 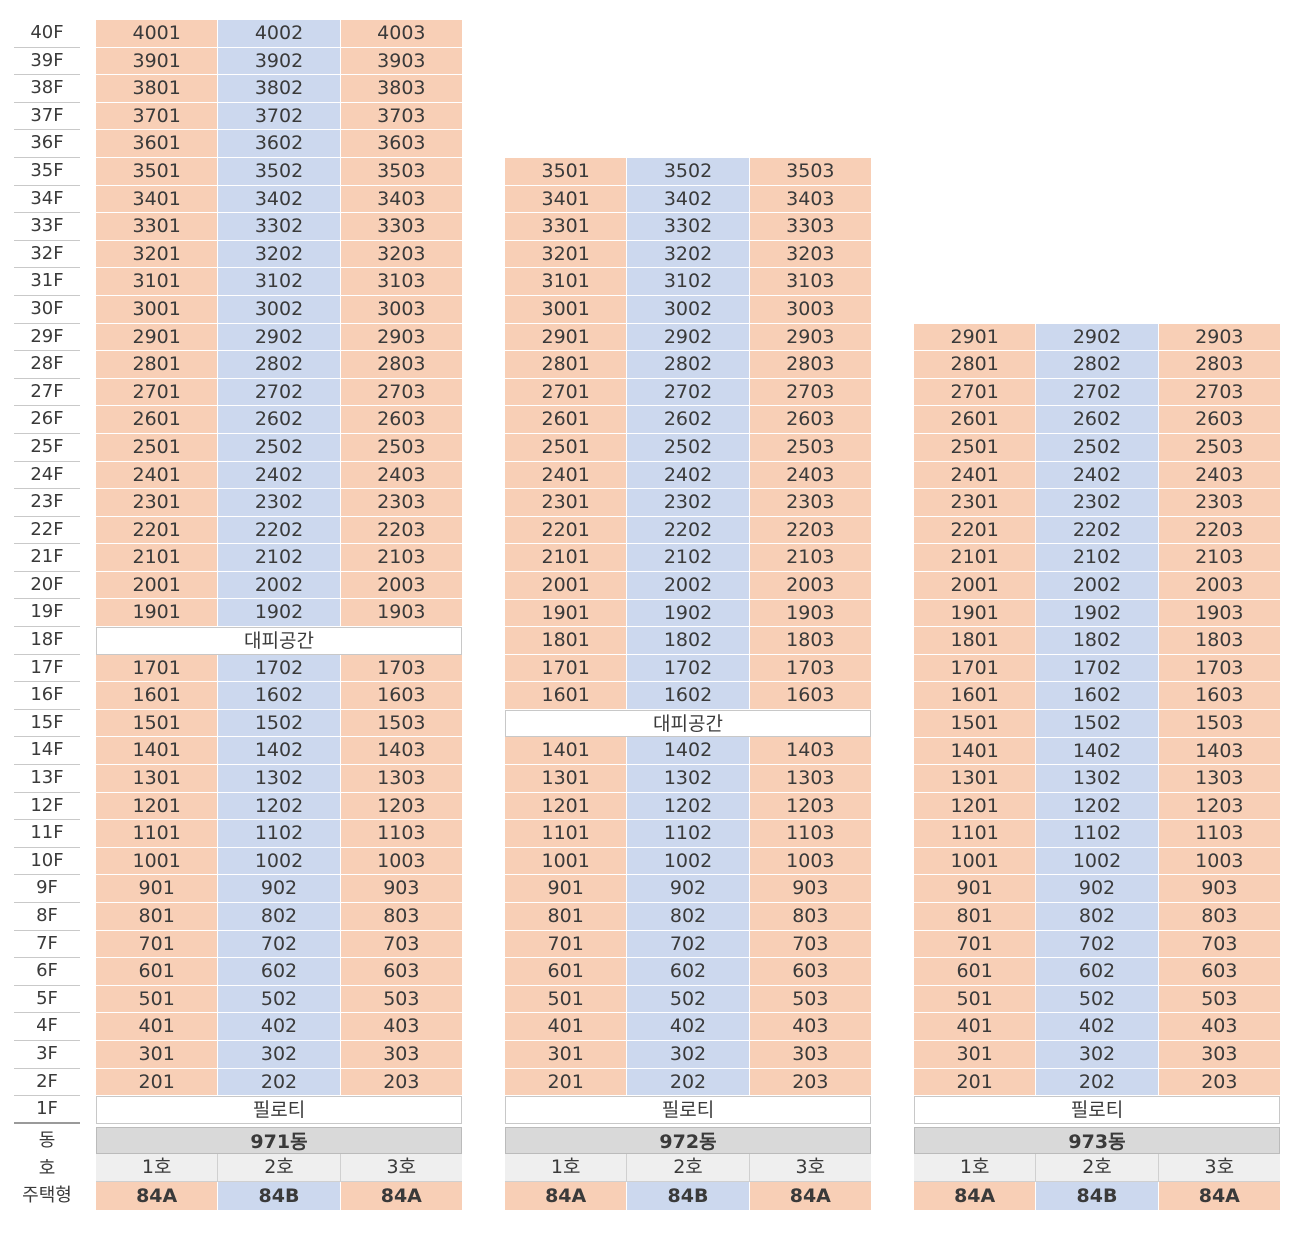 I want to click on unit-cell: 701, so click(x=566, y=944).